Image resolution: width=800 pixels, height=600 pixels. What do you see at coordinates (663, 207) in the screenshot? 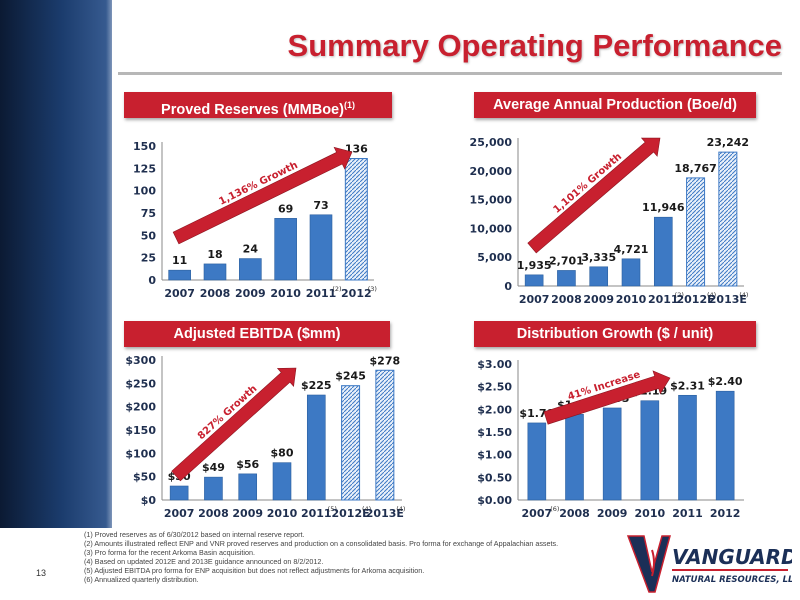
I see `data-label: 11,946` at bounding box center [663, 207].